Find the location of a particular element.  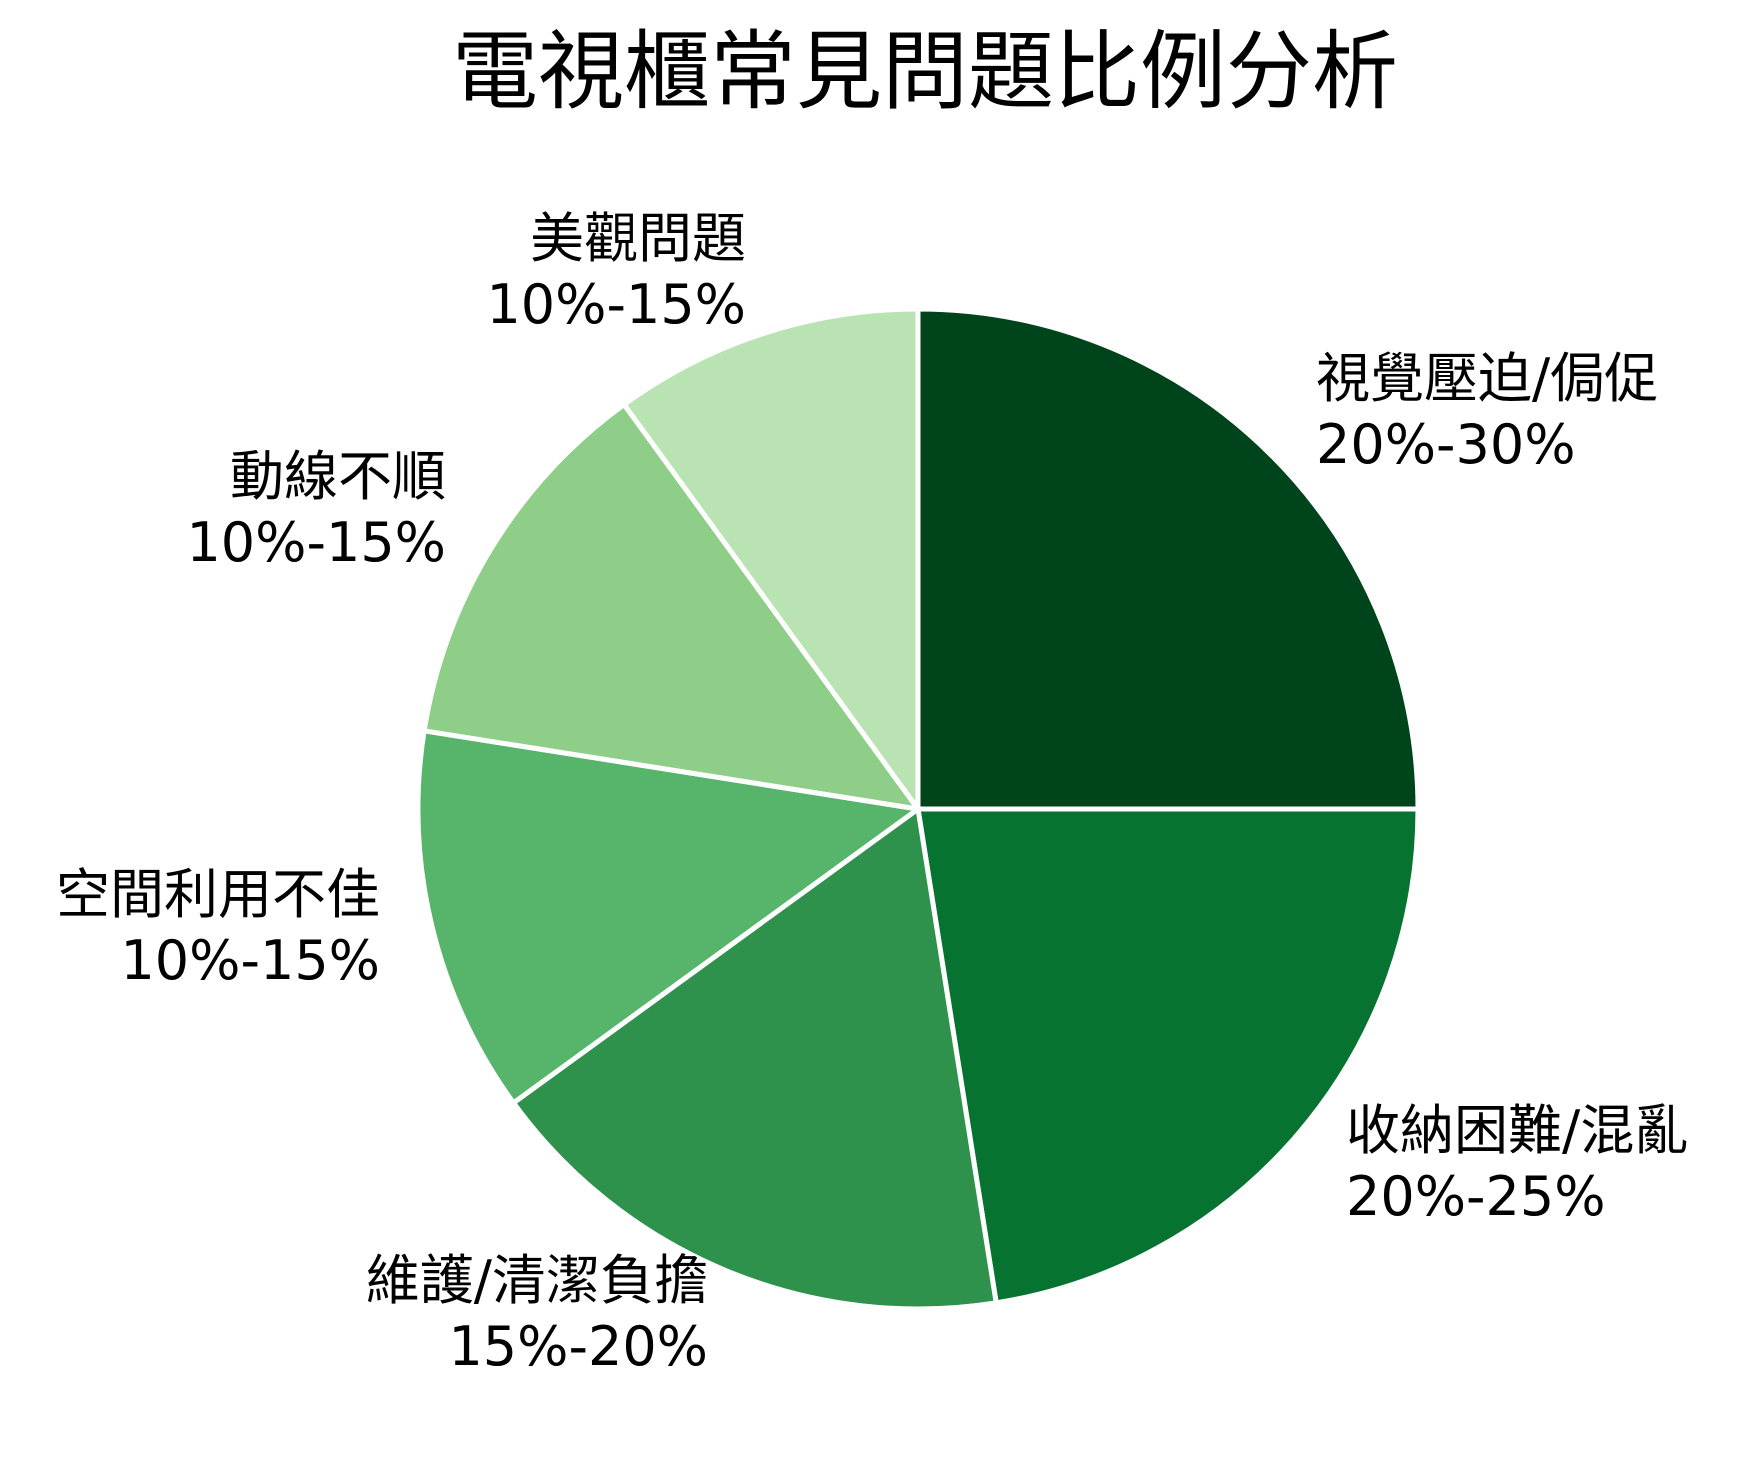

slice-label-circulation: 動線不順 10%-15% is located at coordinates (316, 510).